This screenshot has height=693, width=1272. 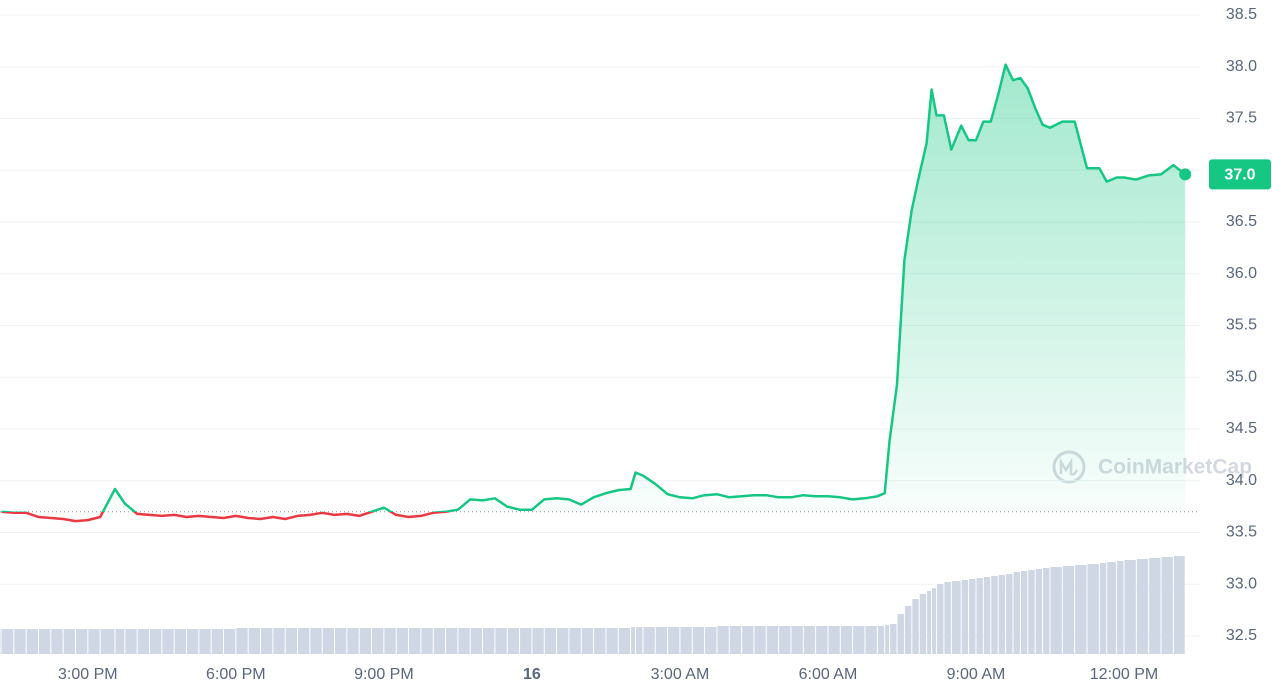 What do you see at coordinates (680, 674) in the screenshot?
I see `x-tick-label: 3:00 AM` at bounding box center [680, 674].